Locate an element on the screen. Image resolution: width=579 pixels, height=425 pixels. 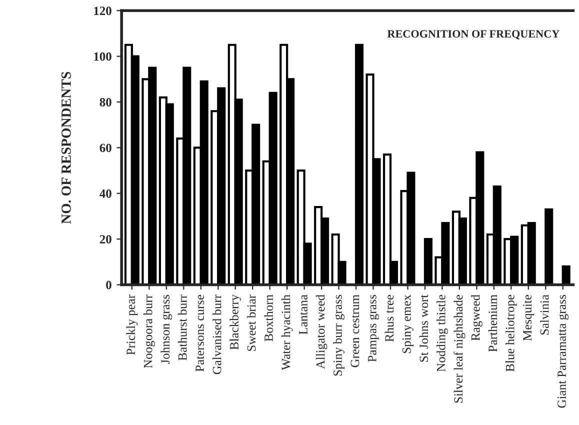
x-tick-label: Bathurst burr is located at coordinates (182, 327).